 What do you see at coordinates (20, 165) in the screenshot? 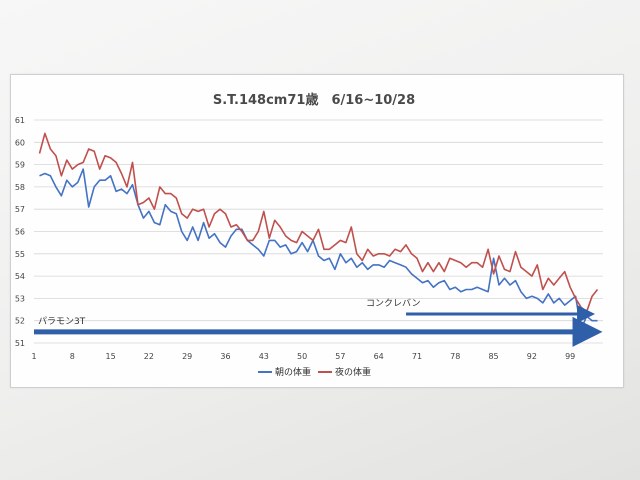
I see `y-tick-label: 59` at bounding box center [20, 165].